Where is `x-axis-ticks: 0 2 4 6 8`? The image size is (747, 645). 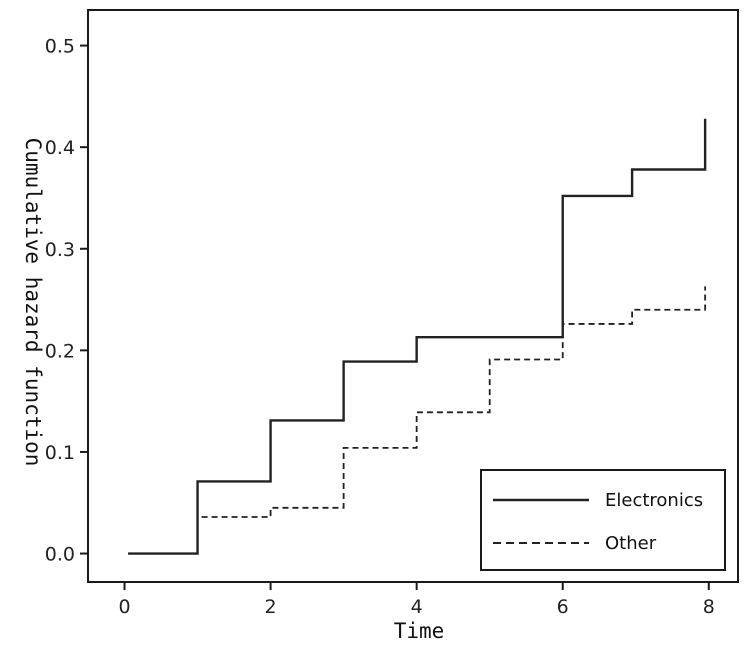 x-axis-ticks: 0 2 4 6 8 is located at coordinates (416, 600).